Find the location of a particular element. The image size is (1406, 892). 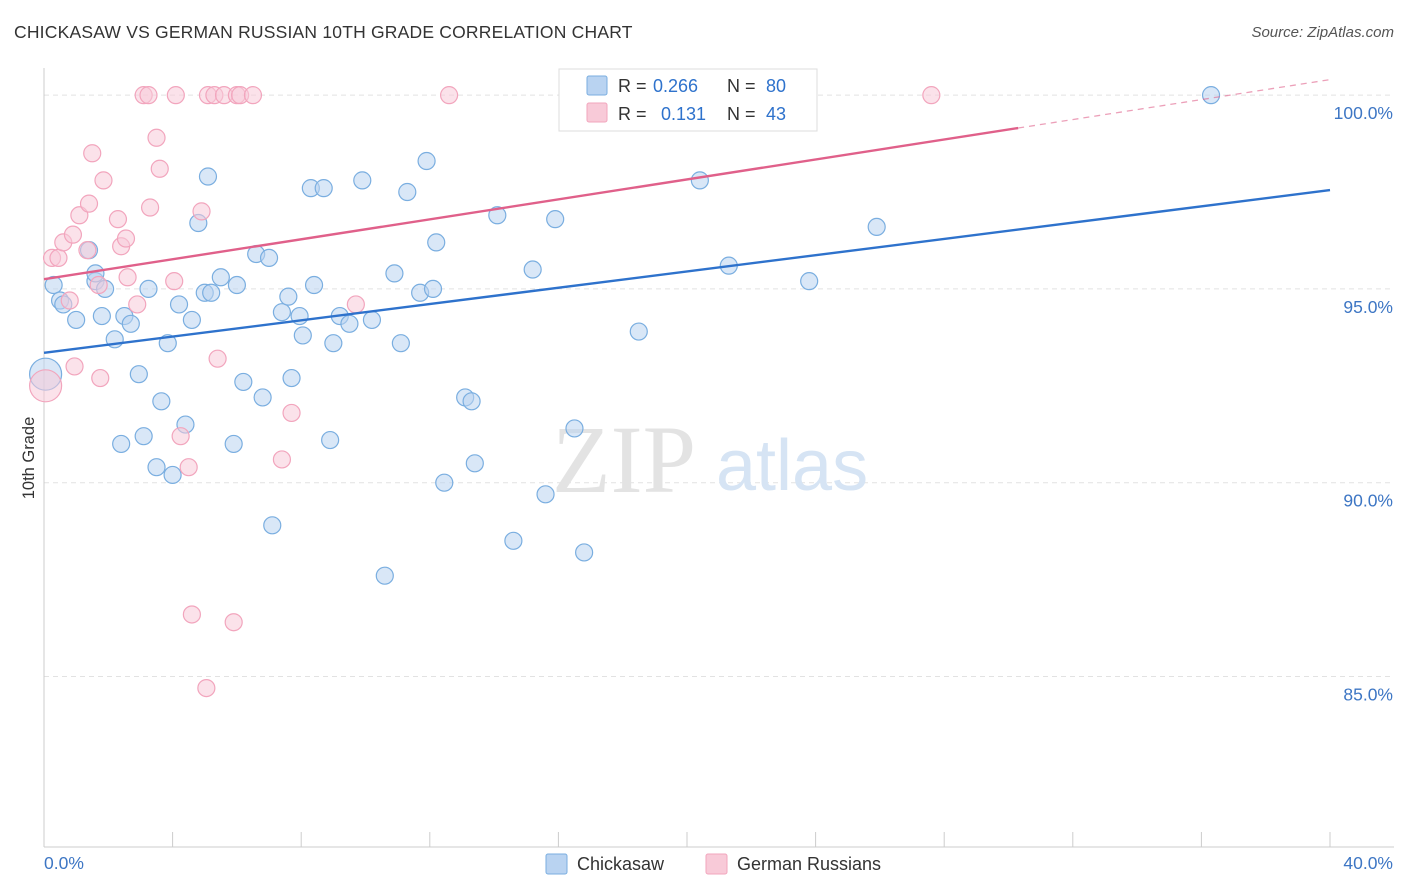

y-tick-label-3: 85.0% is located at coordinates (1368, 694).